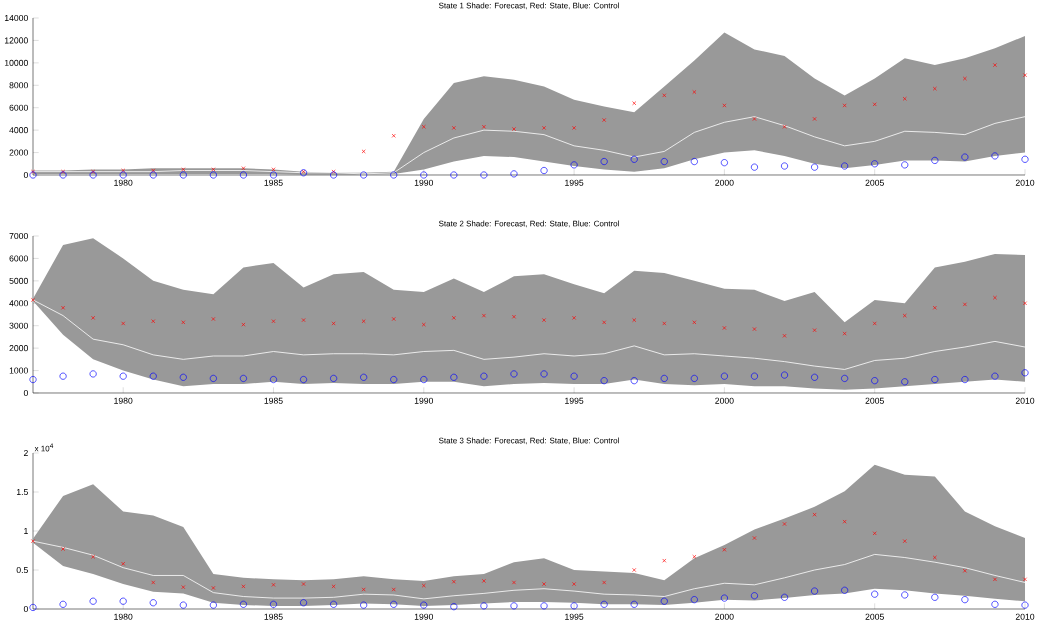  I want to click on y-tick-label: 12000, so click(16, 40).